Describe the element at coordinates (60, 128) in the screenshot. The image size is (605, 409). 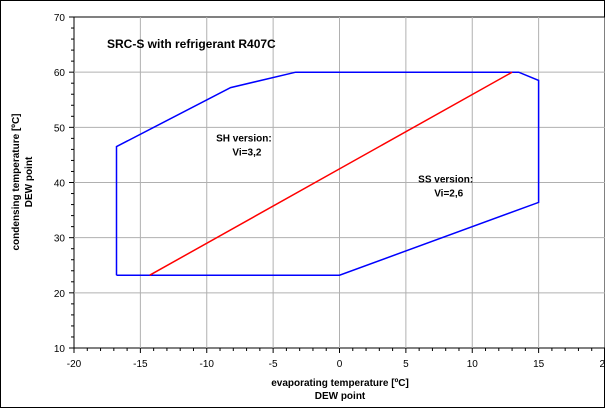
I see `y-tick-label: 50` at that location.